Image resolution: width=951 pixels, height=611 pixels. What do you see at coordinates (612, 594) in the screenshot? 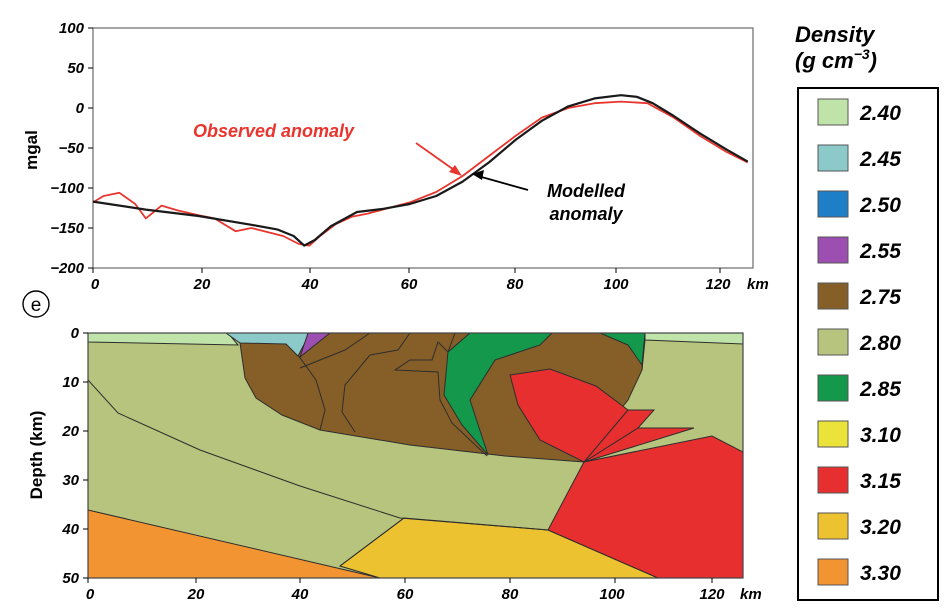
I see `sx-tick-100: 100` at bounding box center [612, 594].